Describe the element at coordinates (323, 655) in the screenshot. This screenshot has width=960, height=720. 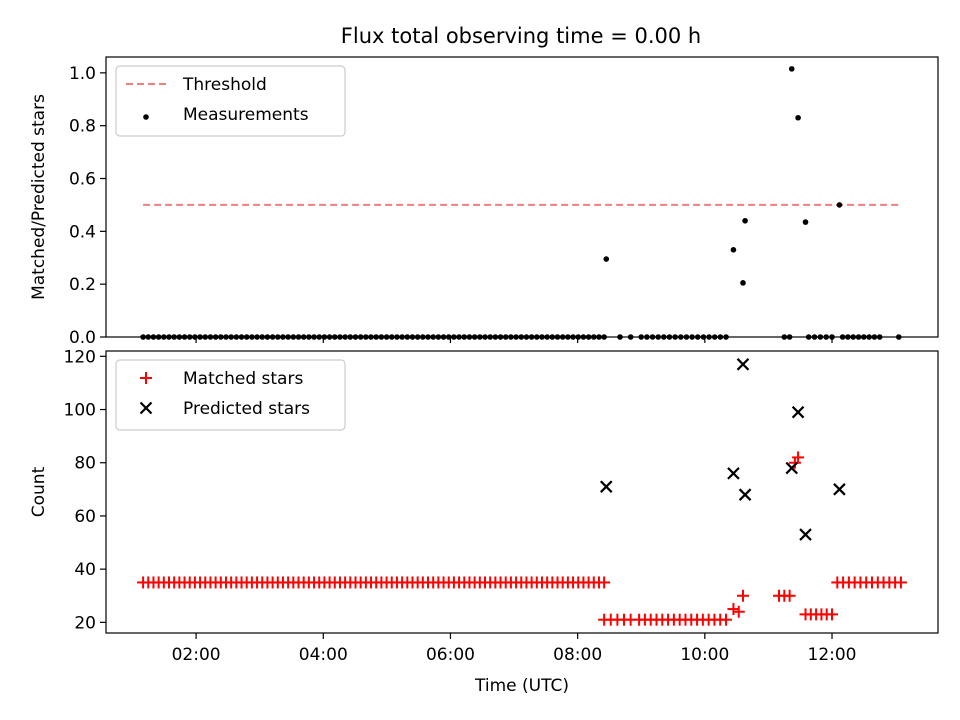
I see `x-tick-label: 04:00` at that location.